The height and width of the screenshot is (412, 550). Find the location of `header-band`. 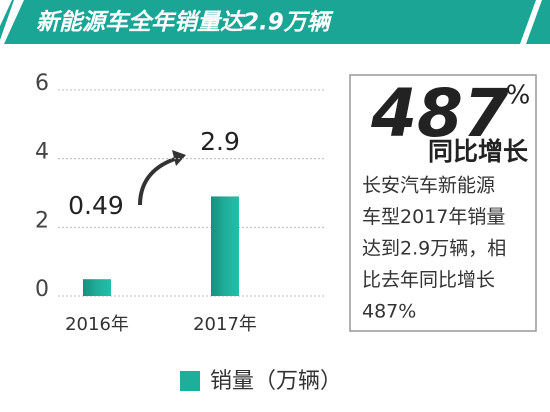

header-band is located at coordinates (275, 22).